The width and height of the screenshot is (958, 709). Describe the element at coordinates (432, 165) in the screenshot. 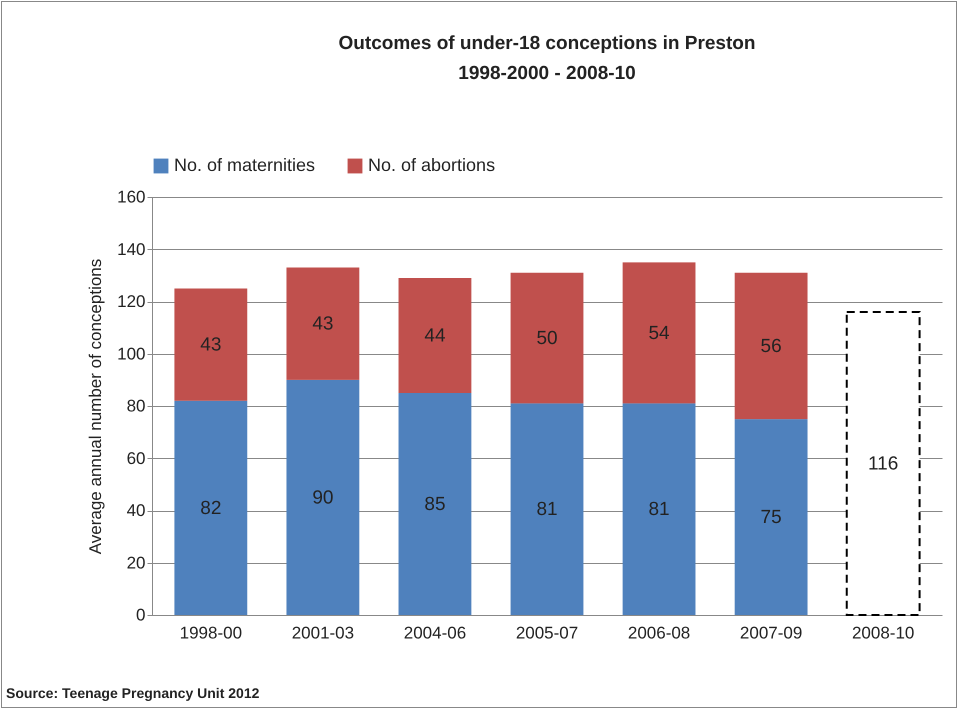

I see `legend-label: No. of abortions` at that location.